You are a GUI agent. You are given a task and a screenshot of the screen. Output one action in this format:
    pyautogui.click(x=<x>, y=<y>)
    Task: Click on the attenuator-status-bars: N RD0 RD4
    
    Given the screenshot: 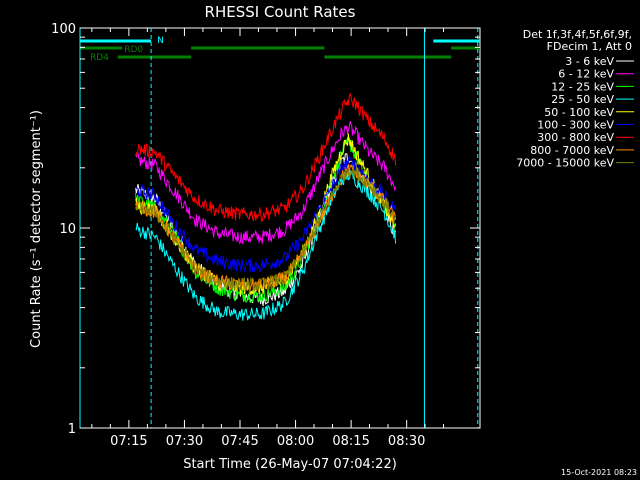 What is the action you would take?
    pyautogui.click(x=280, y=49)
    